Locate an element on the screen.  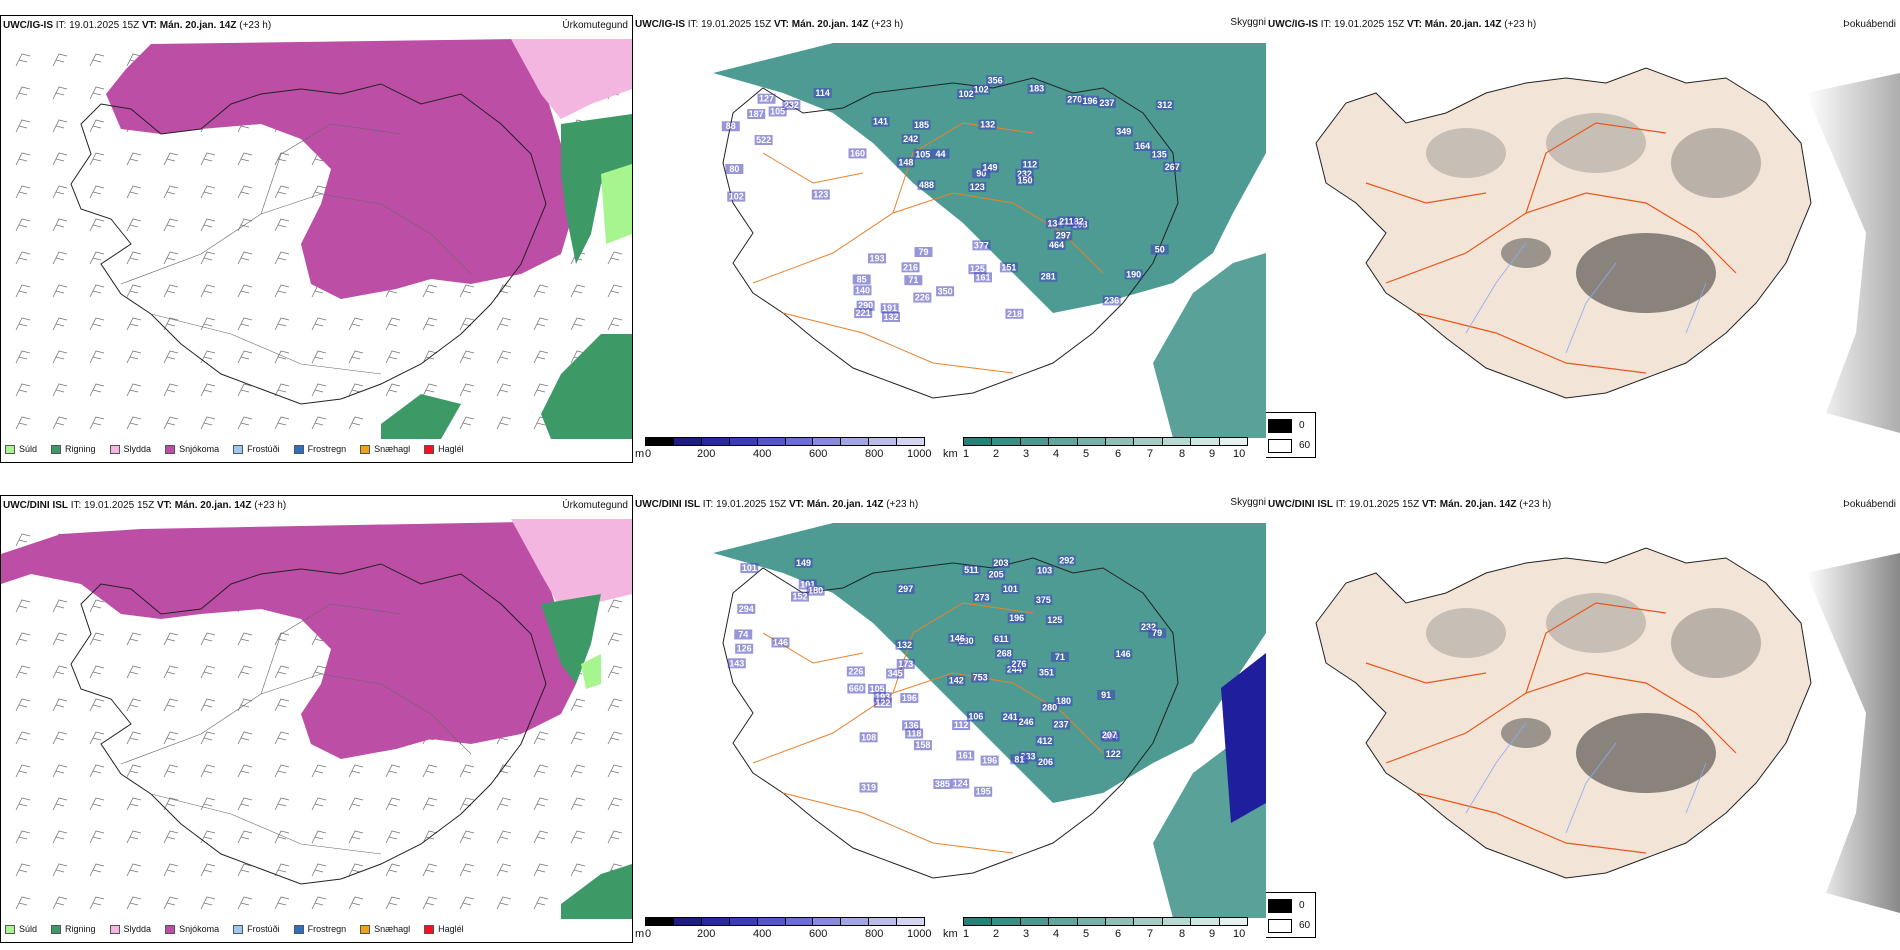
cloudbase-value: 193 is located at coordinates (882, 697).